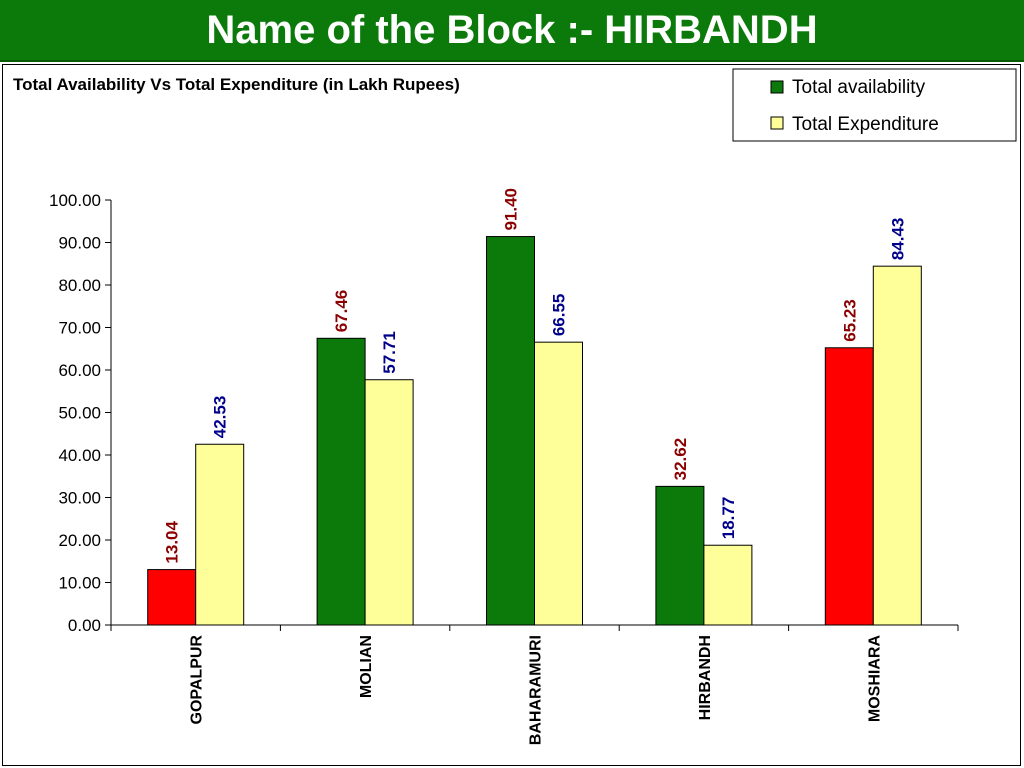 The height and width of the screenshot is (768, 1024). I want to click on y-tick-label: 30.00, so click(79, 498).